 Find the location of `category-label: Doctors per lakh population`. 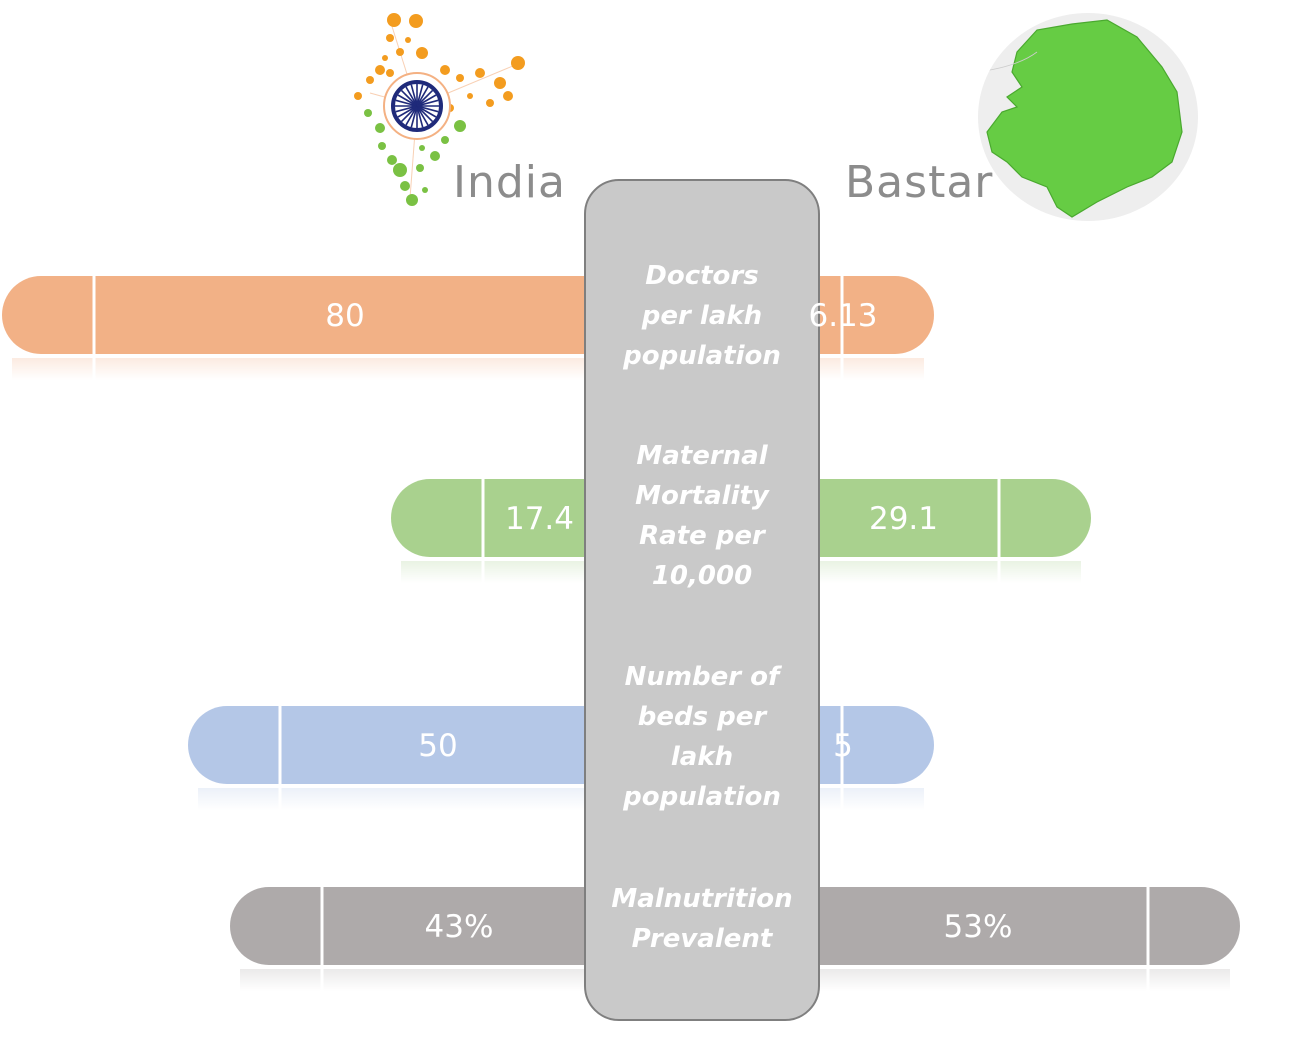

category-label: Doctors per lakh population is located at coordinates (702, 316).